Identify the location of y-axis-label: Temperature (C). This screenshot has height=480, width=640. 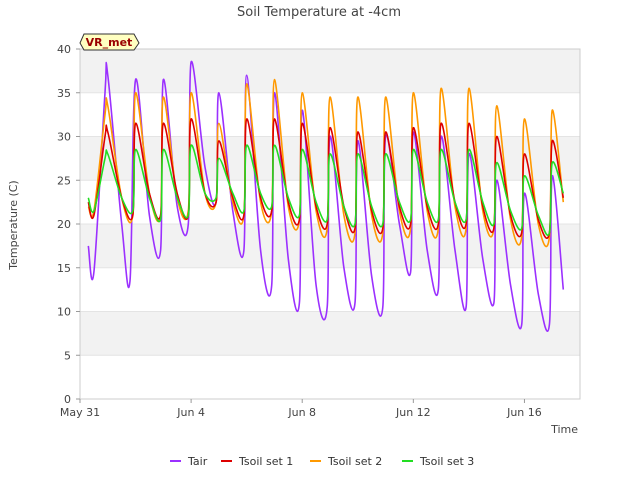
(13, 225).